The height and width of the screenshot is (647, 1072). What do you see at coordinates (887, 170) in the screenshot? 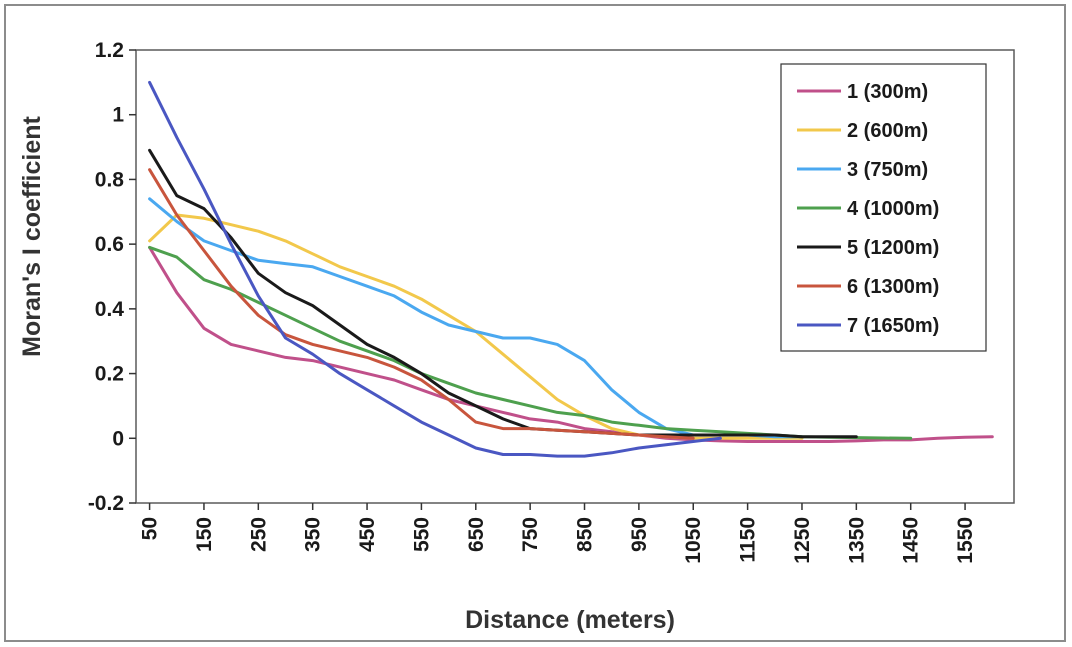
I see `legend-label-3: 3 (750m)` at bounding box center [887, 170].